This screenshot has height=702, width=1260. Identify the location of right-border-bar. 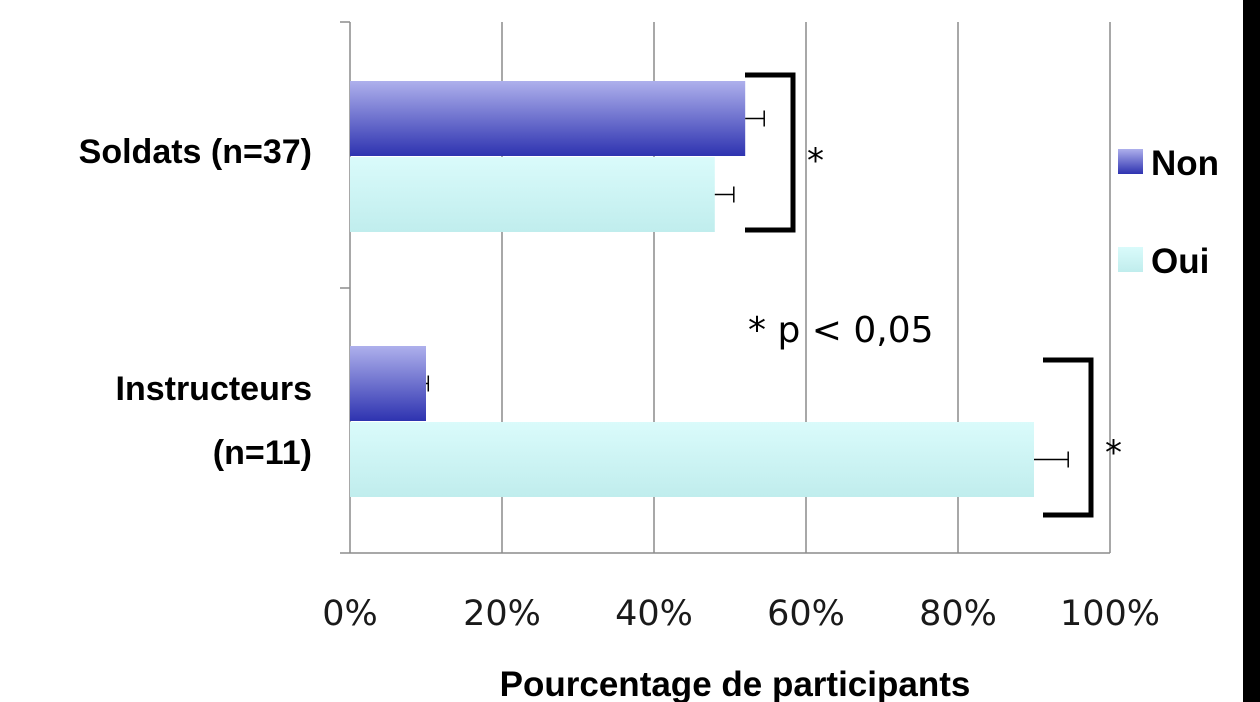
(1251, 351).